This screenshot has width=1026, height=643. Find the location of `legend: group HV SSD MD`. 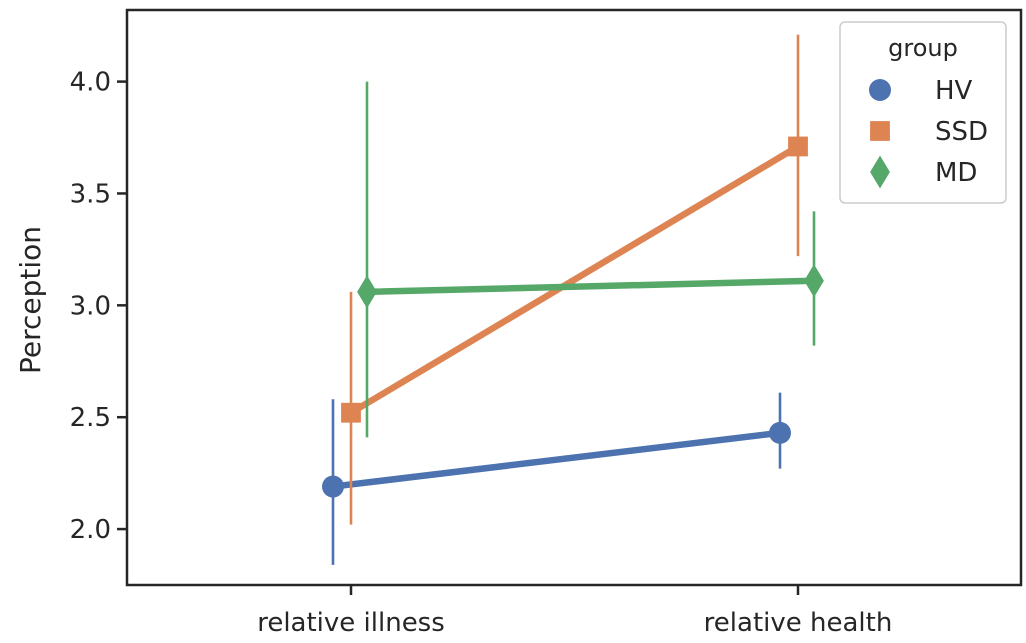

legend: group HV SSD MD is located at coordinates (923, 112).